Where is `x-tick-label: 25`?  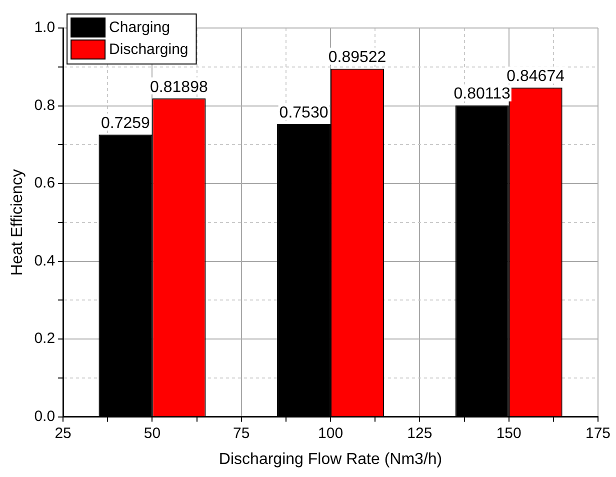
x-tick-label: 25 is located at coordinates (63, 433).